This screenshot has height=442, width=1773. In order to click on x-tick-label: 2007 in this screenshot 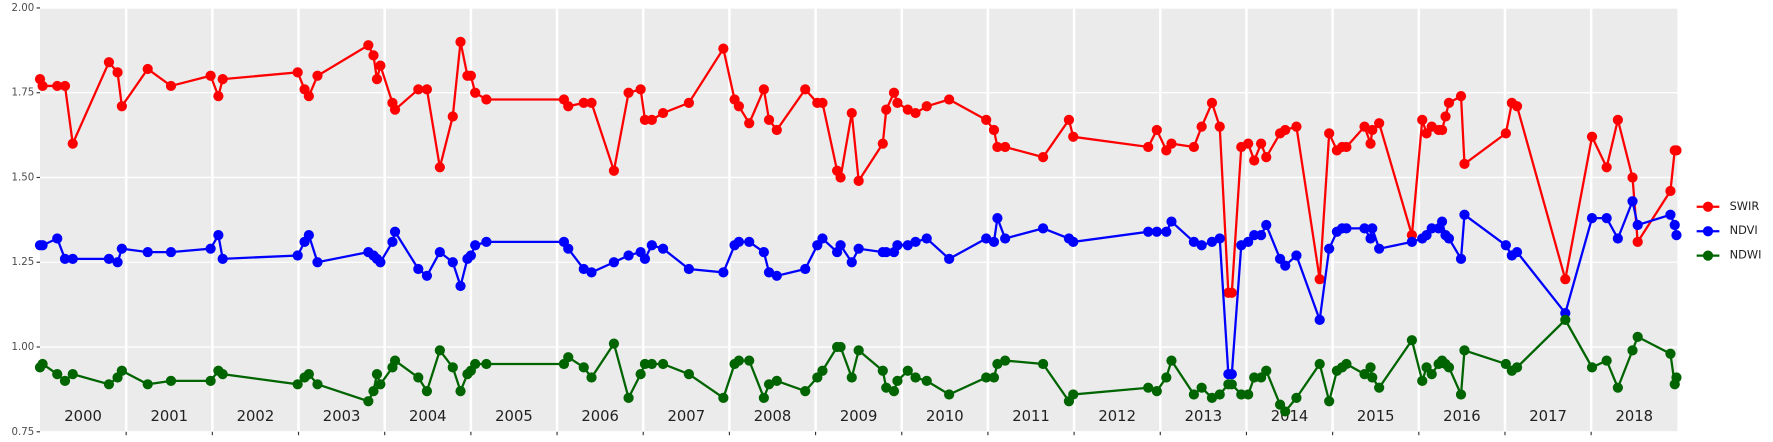, I will do `click(687, 416)`.